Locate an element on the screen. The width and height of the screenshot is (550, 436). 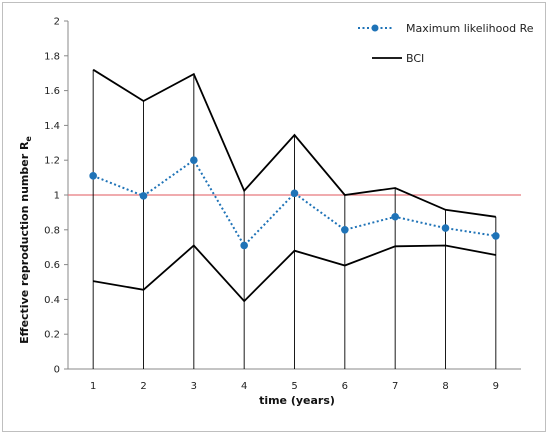
x-tick-label: 4 is located at coordinates (244, 386).